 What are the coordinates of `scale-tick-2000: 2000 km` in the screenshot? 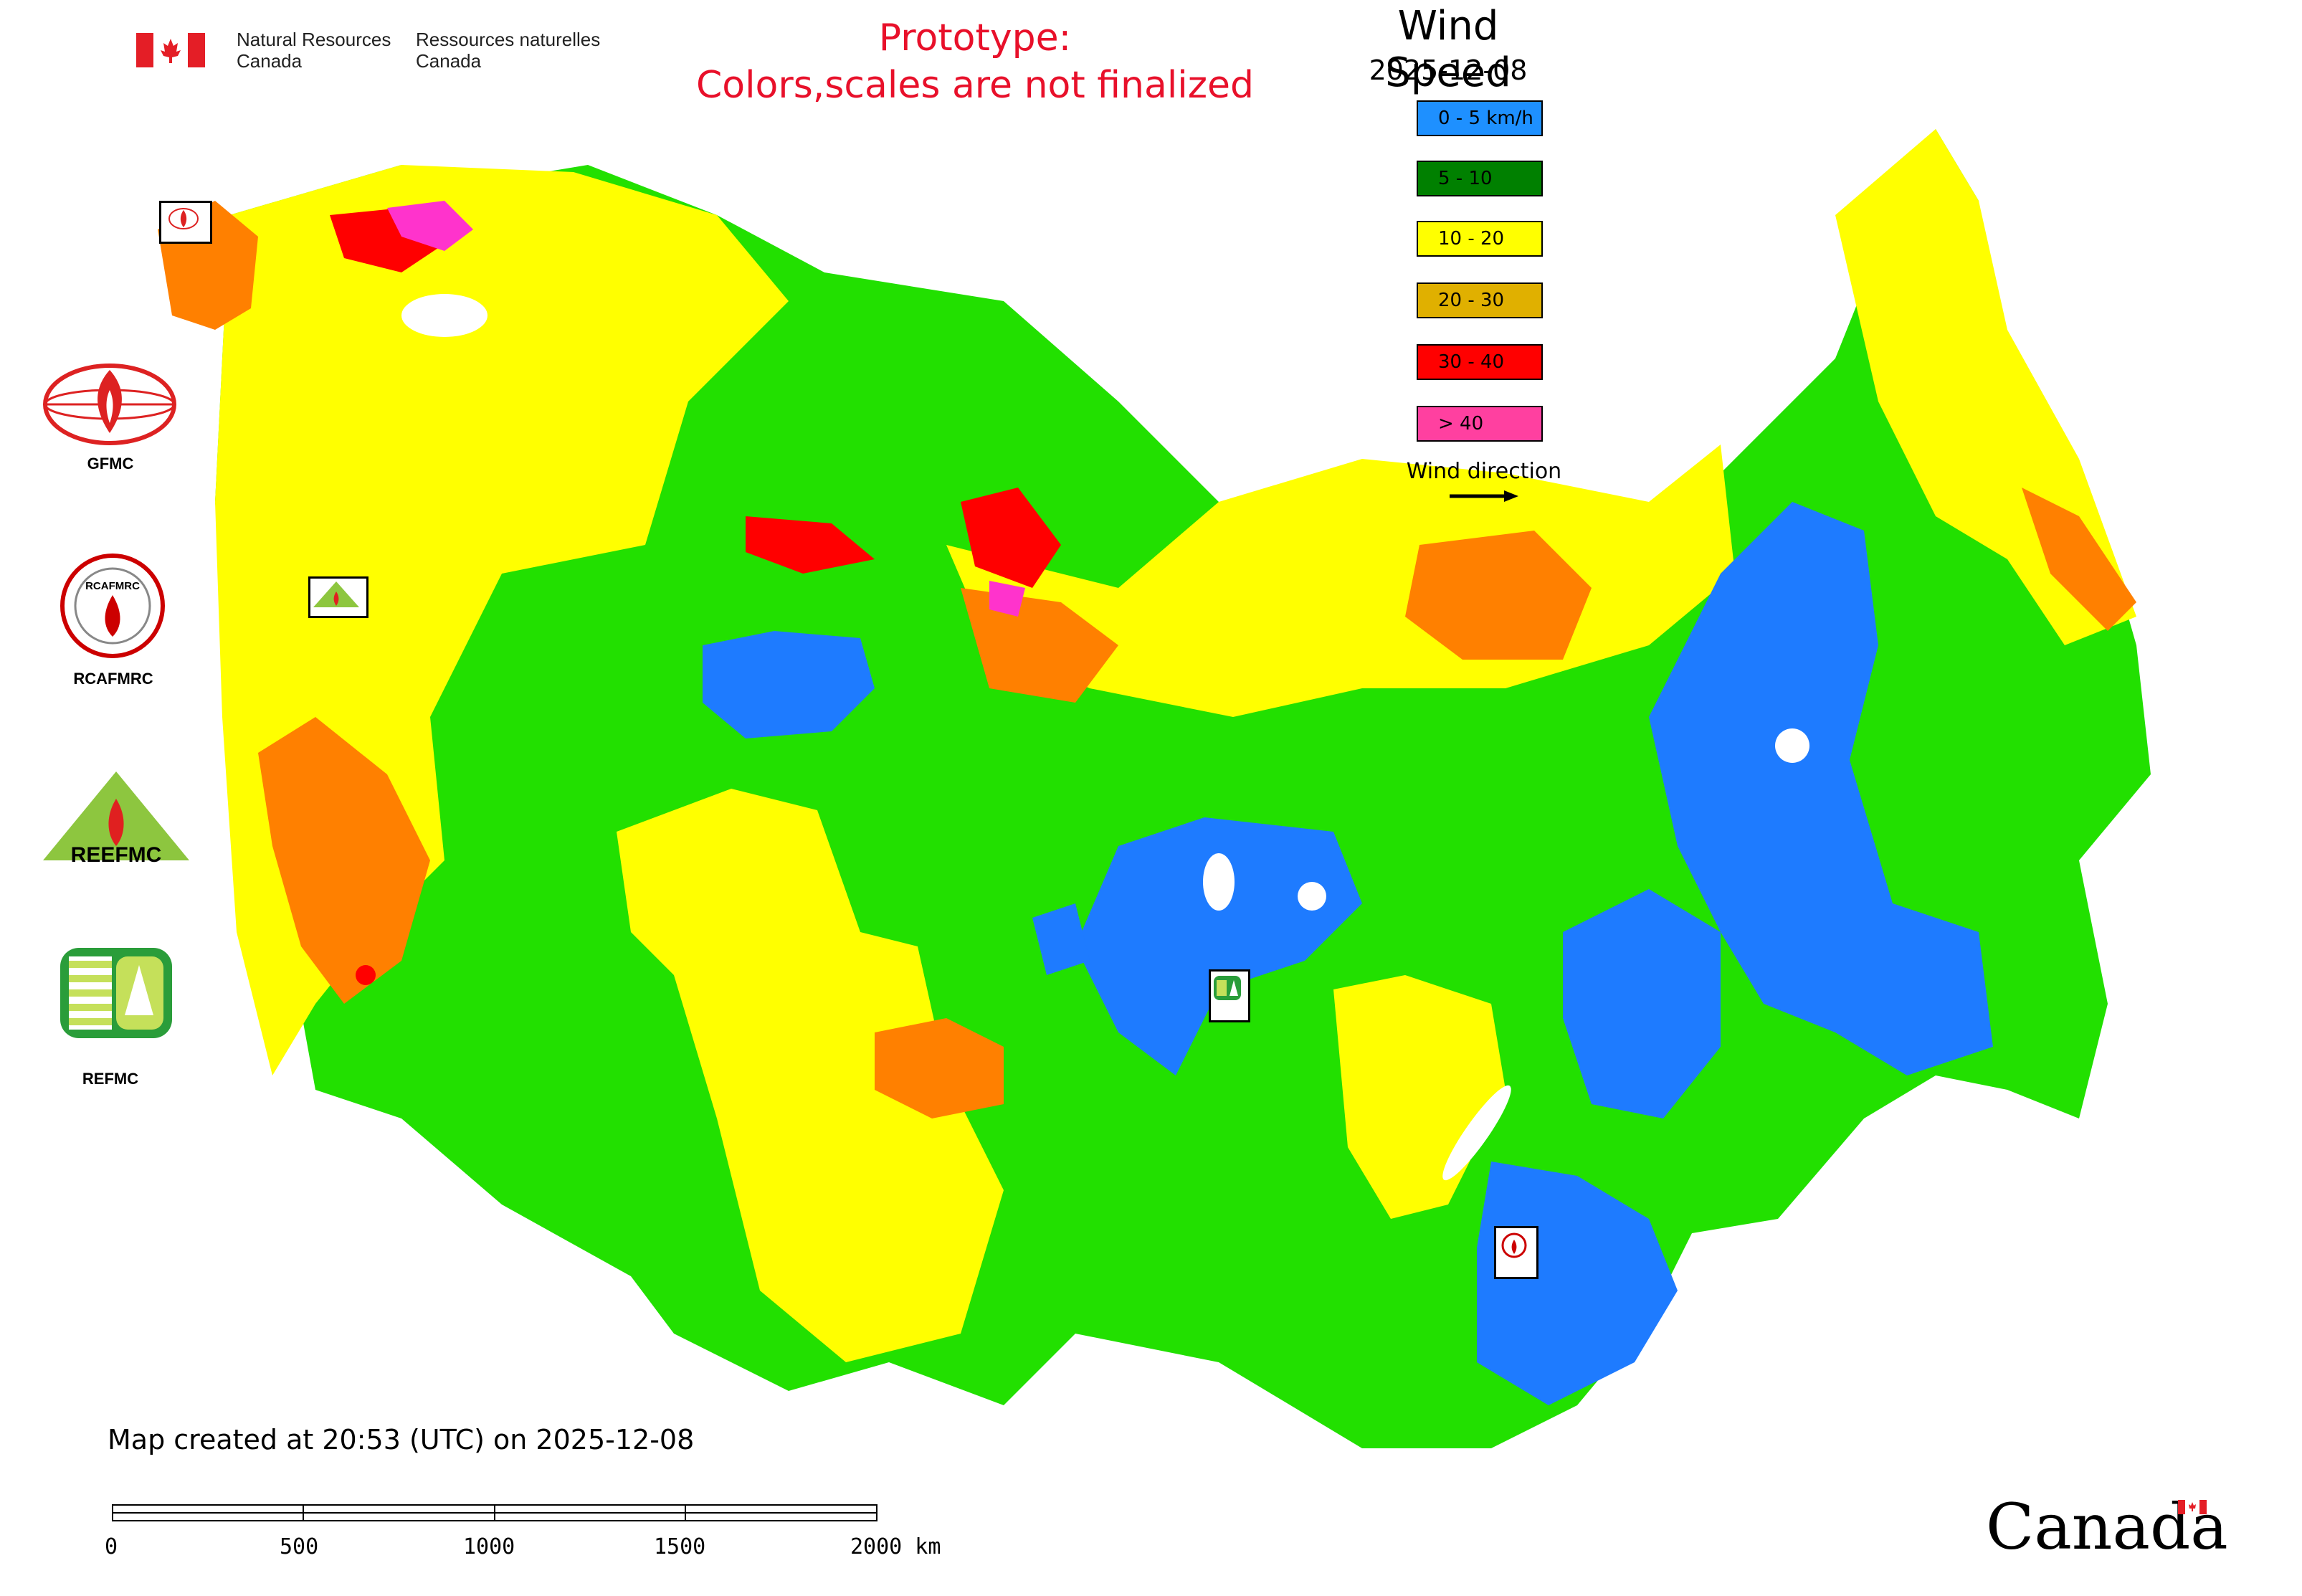 It's located at (896, 1546).